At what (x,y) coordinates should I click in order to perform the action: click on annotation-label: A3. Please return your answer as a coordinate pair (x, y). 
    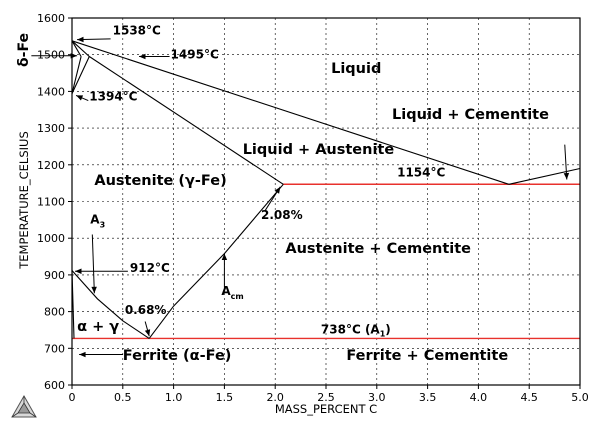
    Looking at the image, I should click on (97, 221).